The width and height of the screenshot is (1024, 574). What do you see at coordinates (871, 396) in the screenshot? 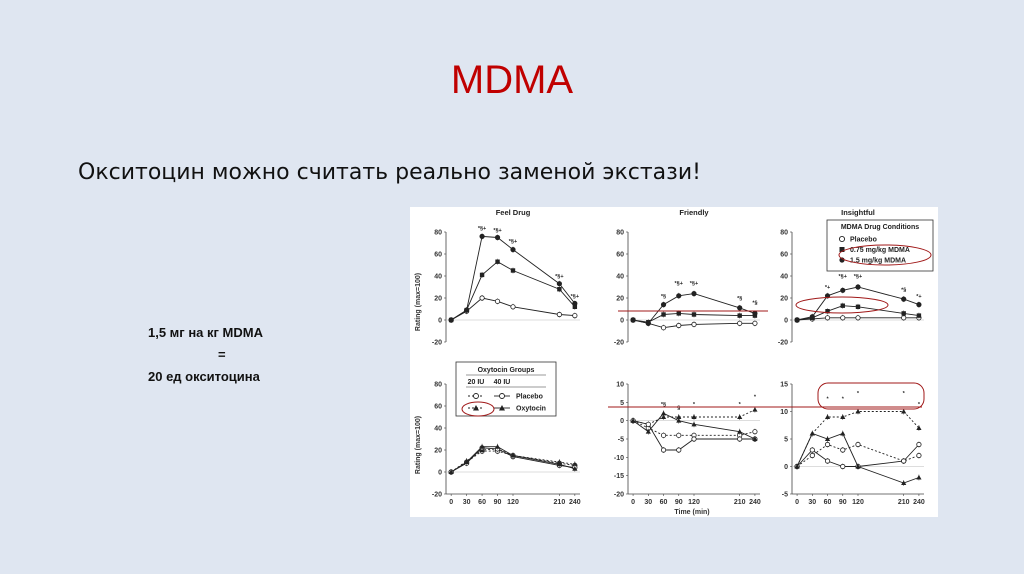
I see `insightful-oxytocin-highlight` at bounding box center [871, 396].